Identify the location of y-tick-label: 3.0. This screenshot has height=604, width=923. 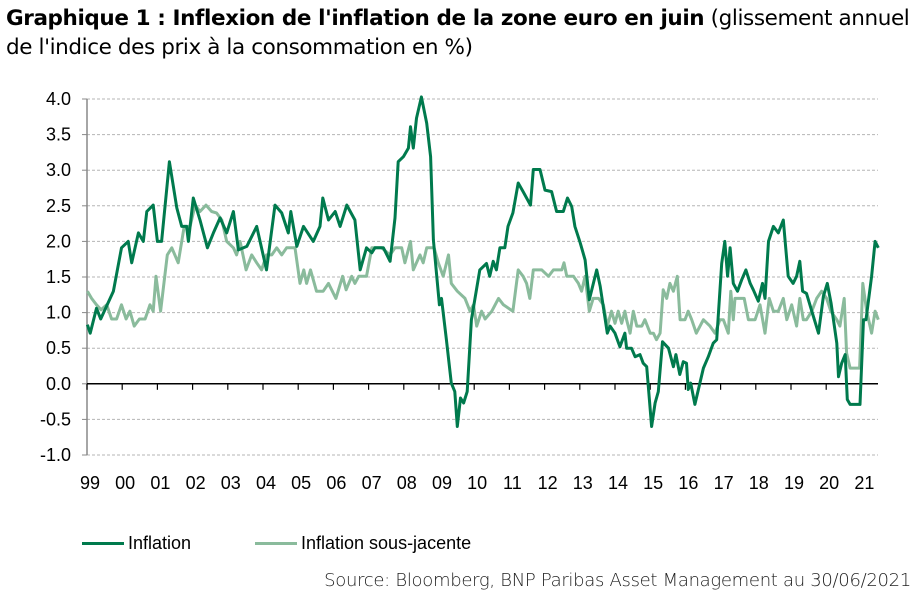
(58, 170).